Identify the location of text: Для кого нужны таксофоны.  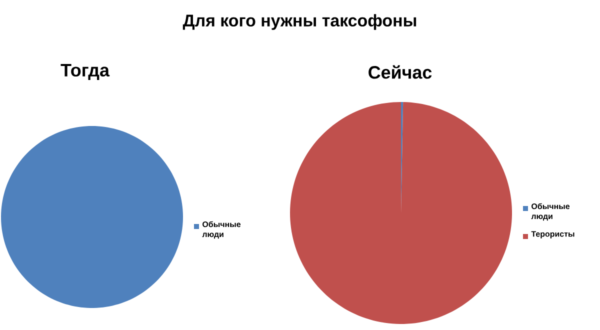
(299, 22).